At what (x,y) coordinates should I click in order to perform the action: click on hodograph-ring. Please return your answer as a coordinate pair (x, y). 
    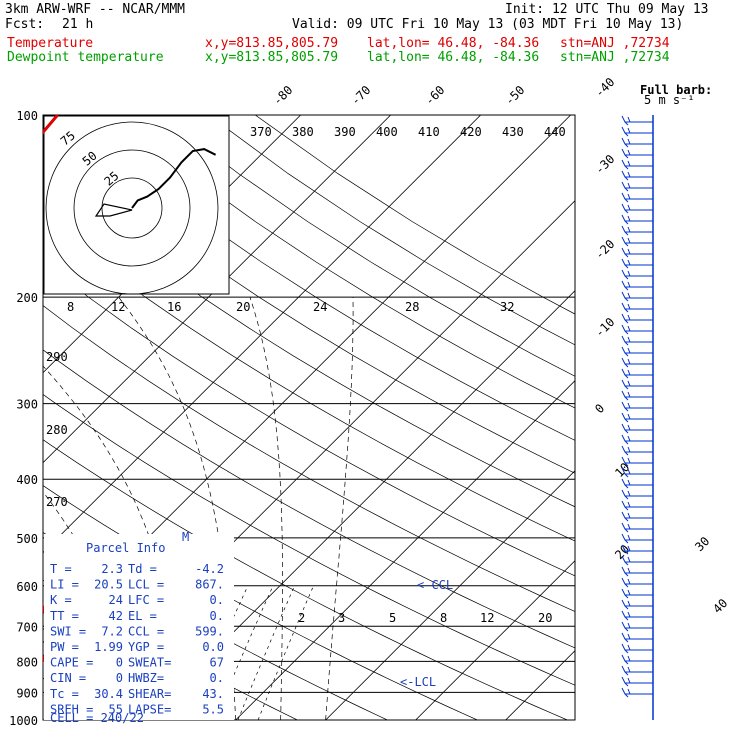
    Looking at the image, I should click on (132, 208).